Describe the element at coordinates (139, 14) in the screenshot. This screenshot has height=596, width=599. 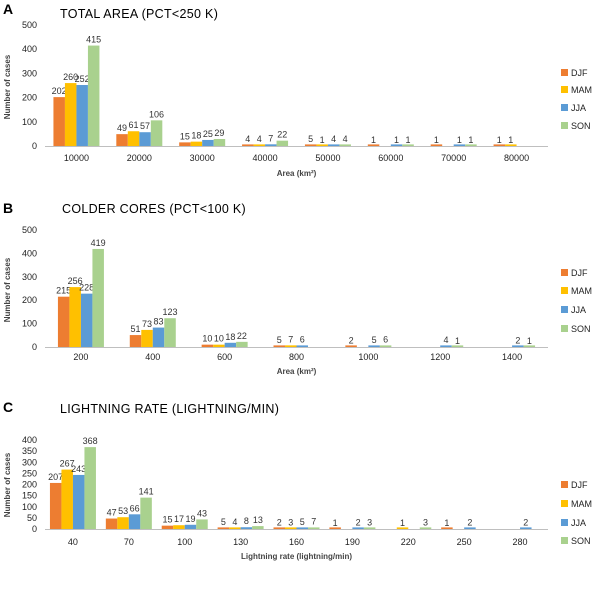
I see `chart-title: TOTAL AREA (PCT<250 K)` at that location.